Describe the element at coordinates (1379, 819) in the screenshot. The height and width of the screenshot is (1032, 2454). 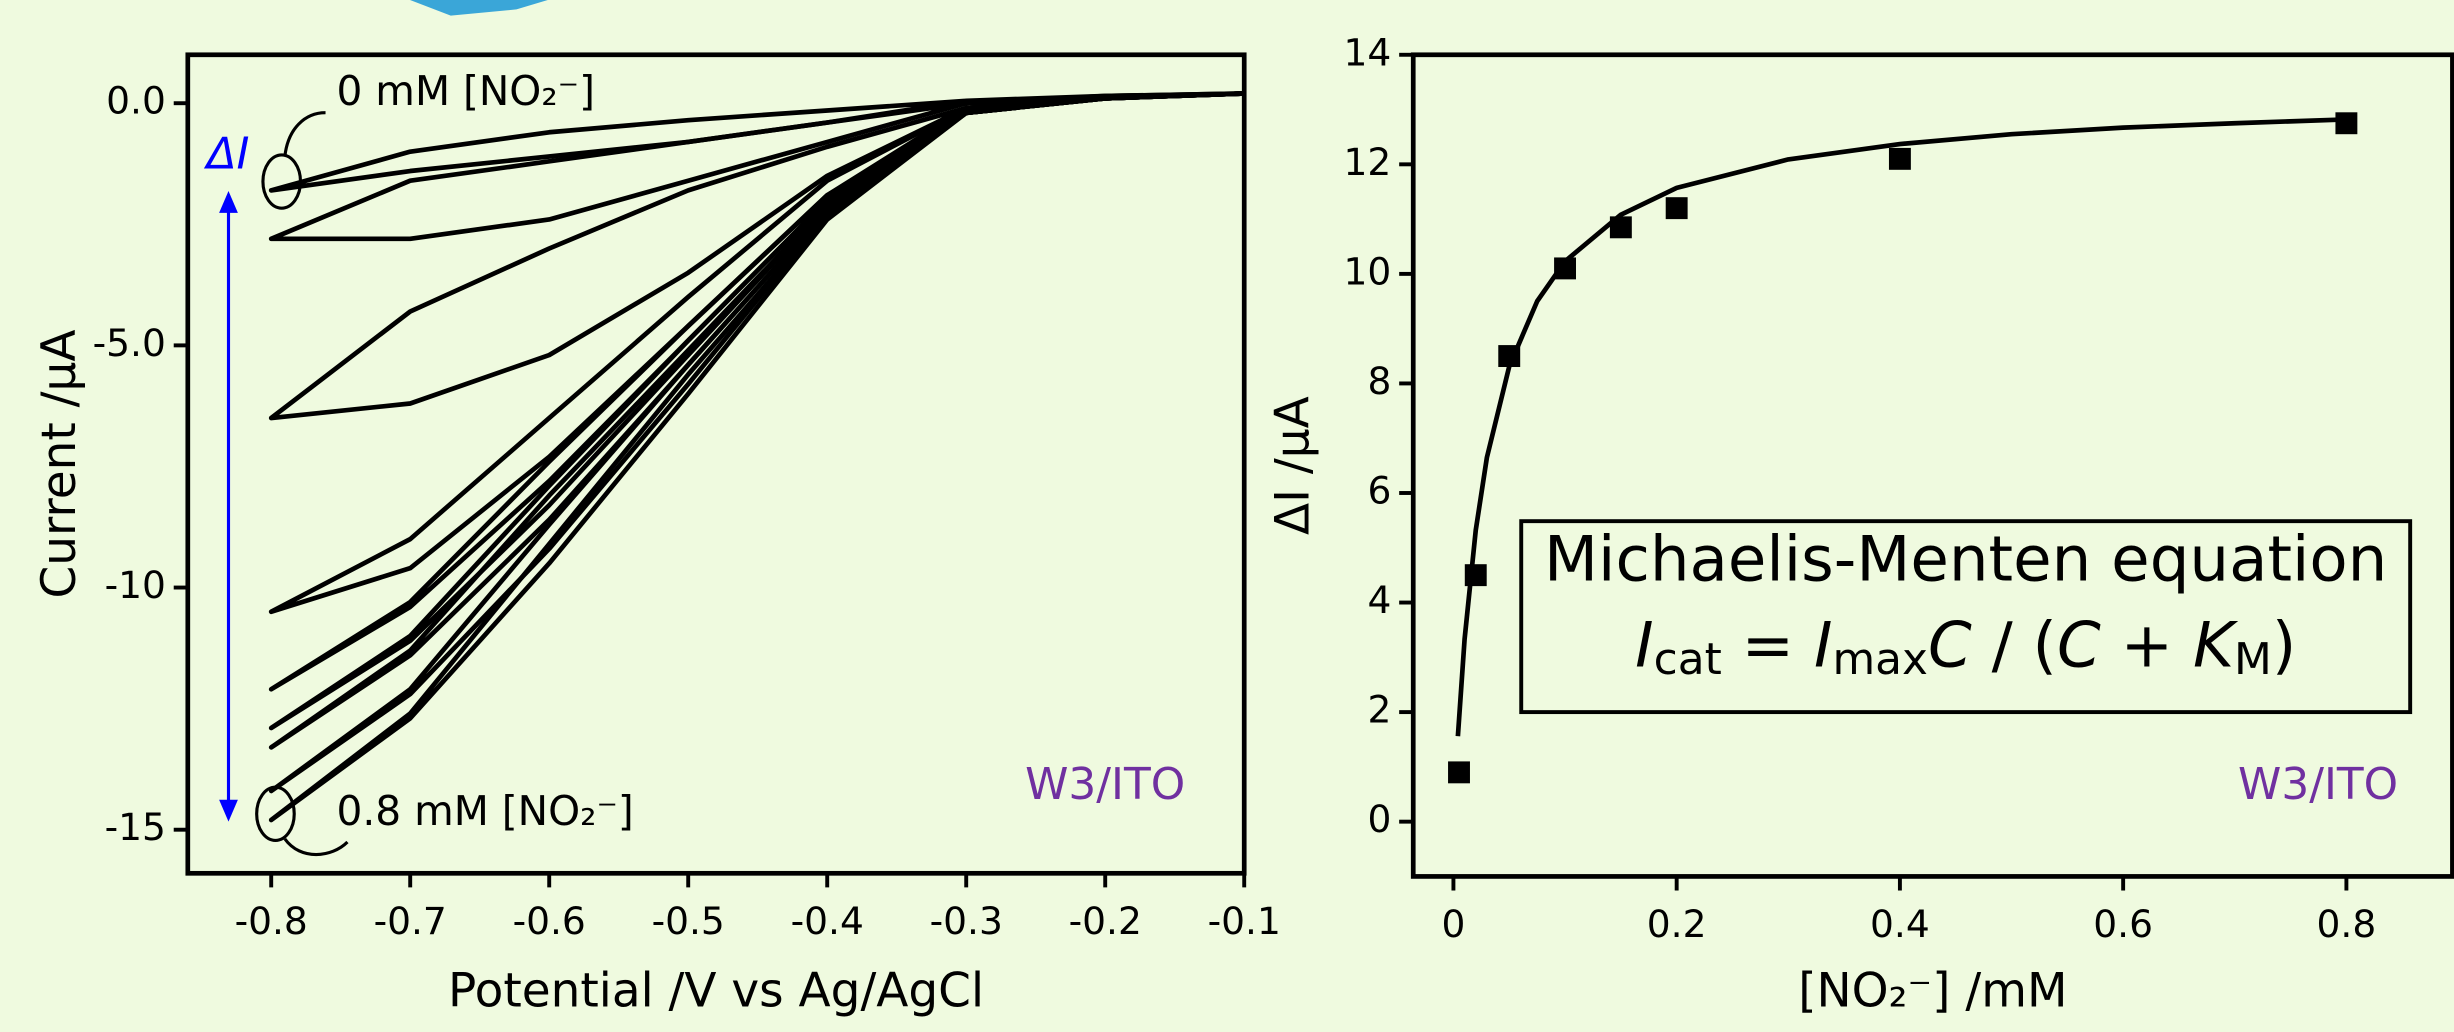
I see `y-tick-label: 0` at that location.